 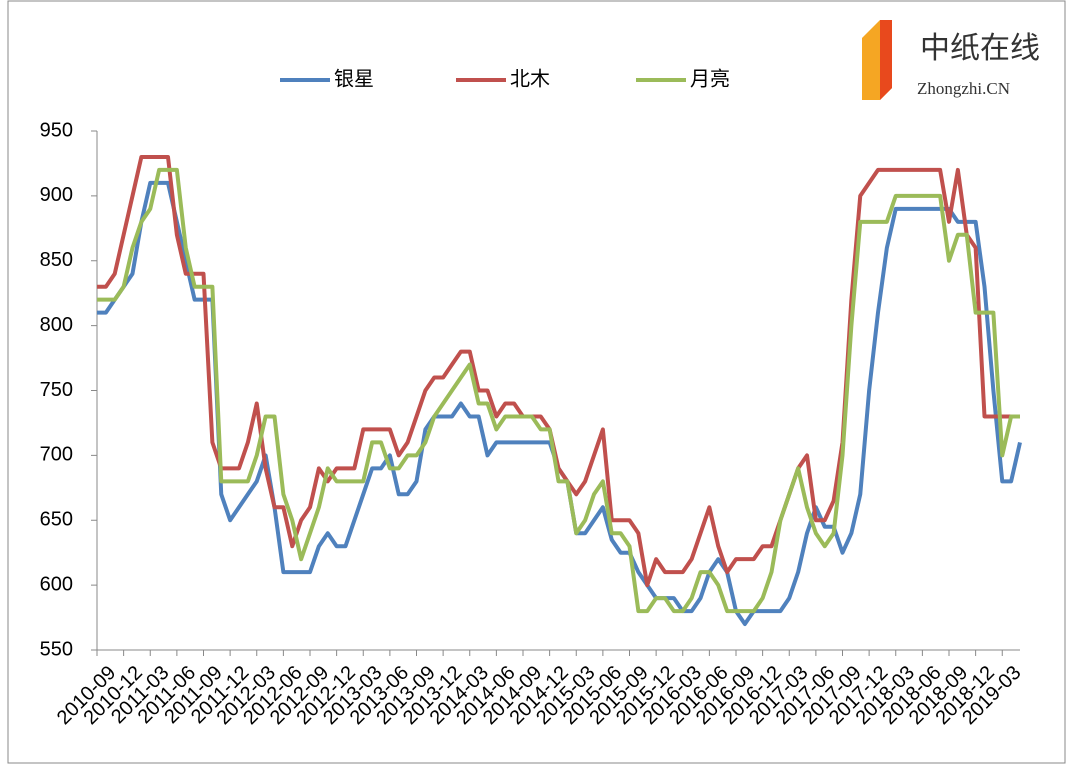 I want to click on y-tick-label: 950, so click(x=56, y=130).